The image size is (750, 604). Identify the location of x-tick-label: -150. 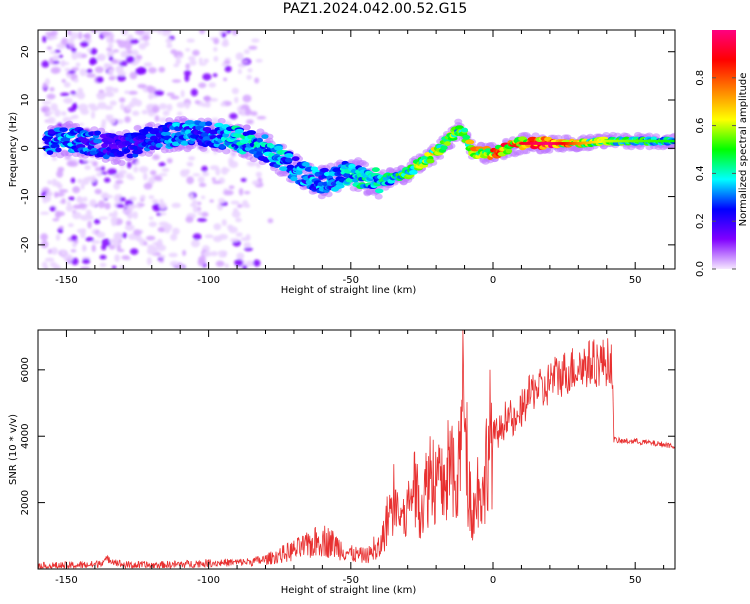
(66, 580).